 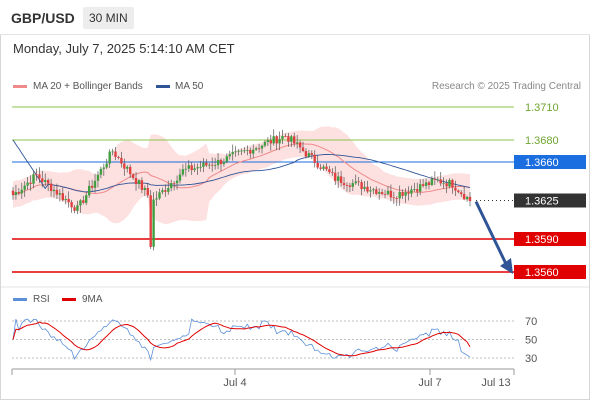 I want to click on ma20-swatch, so click(x=20, y=86).